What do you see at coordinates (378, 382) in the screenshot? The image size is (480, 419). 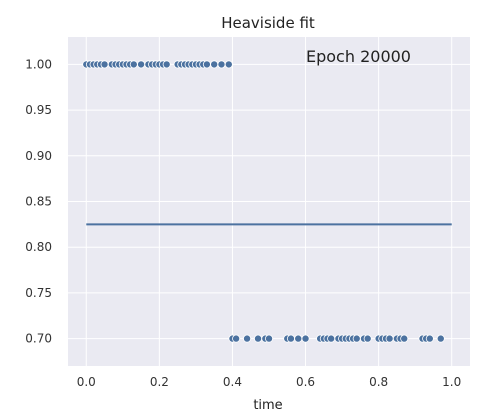 I see `x-tick-label: 0.8` at bounding box center [378, 382].